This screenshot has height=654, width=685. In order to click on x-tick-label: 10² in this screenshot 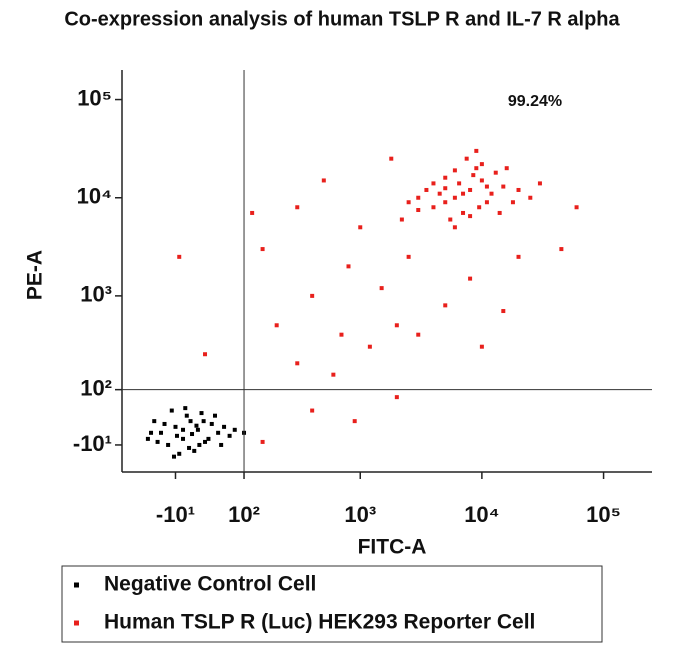, I will do `click(244, 514)`.